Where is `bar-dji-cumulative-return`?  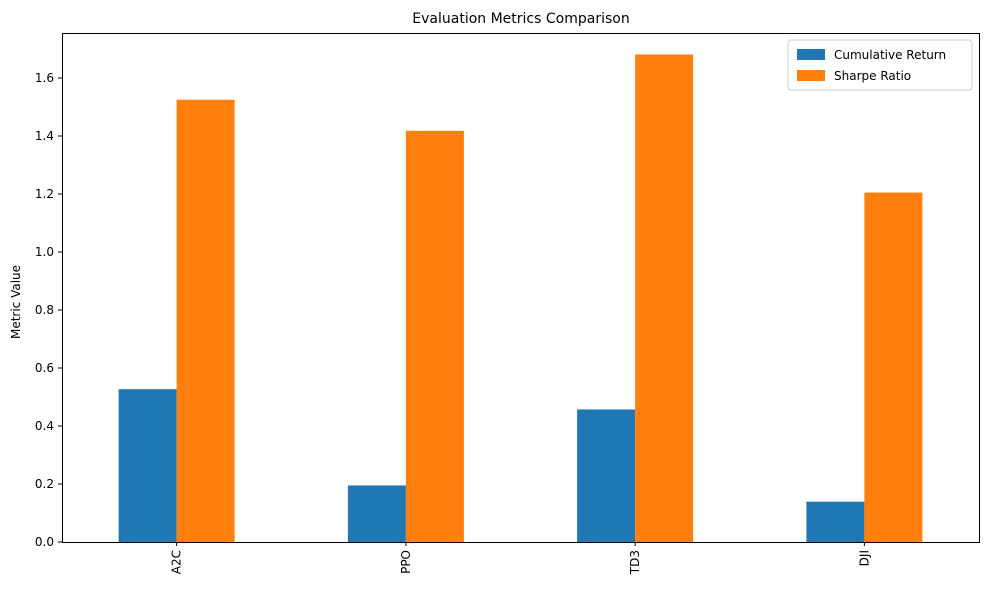
bar-dji-cumulative-return is located at coordinates (835, 521).